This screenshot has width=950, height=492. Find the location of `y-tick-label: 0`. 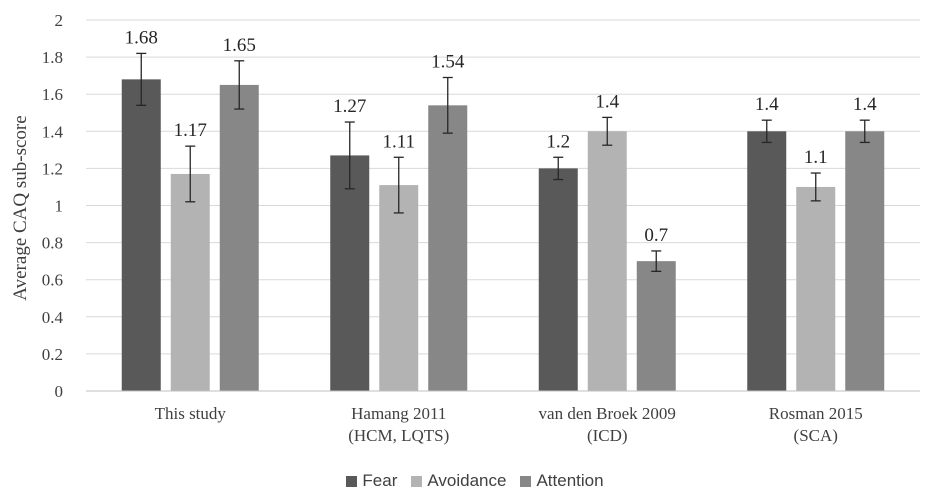

y-tick-label: 0 is located at coordinates (59, 391).